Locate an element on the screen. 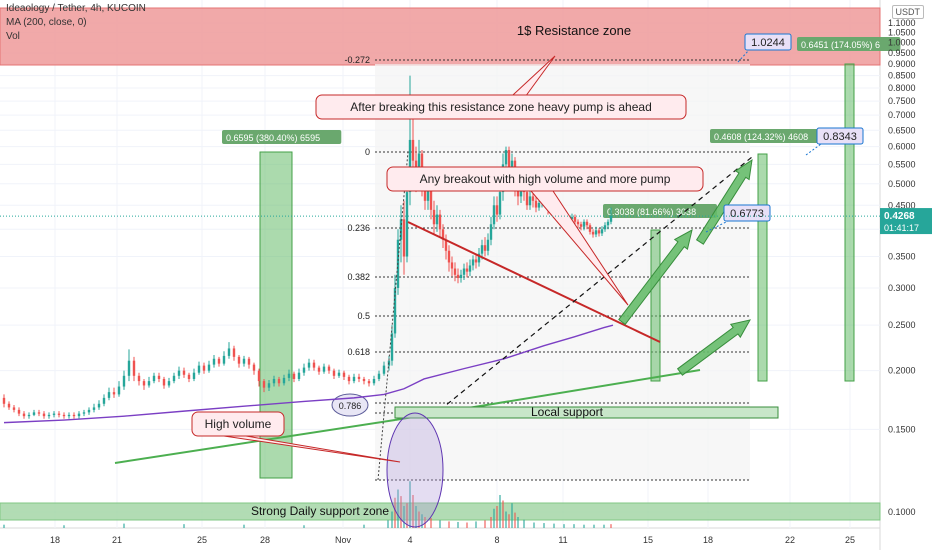 The height and width of the screenshot is (550, 932). currency-unit-badge: USDT is located at coordinates (907, 12).